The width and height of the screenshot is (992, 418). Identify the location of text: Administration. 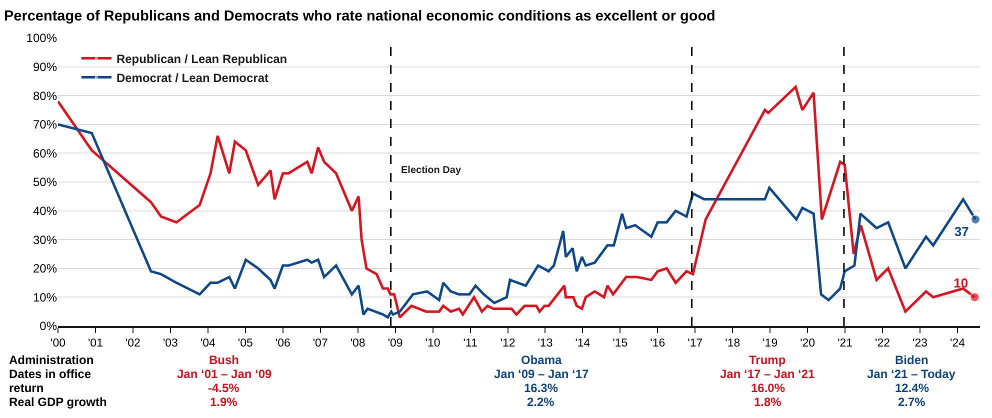
(51, 360).